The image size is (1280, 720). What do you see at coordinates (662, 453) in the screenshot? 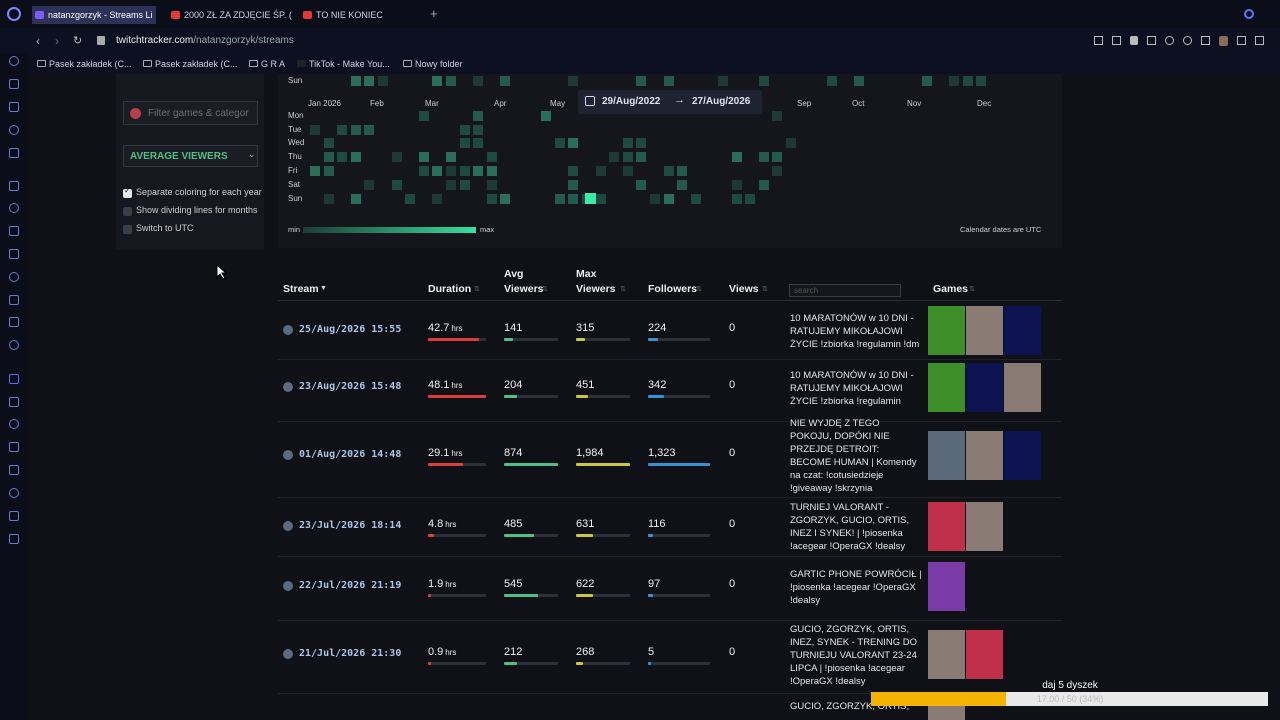
I see `followers: 1,323` at bounding box center [662, 453].